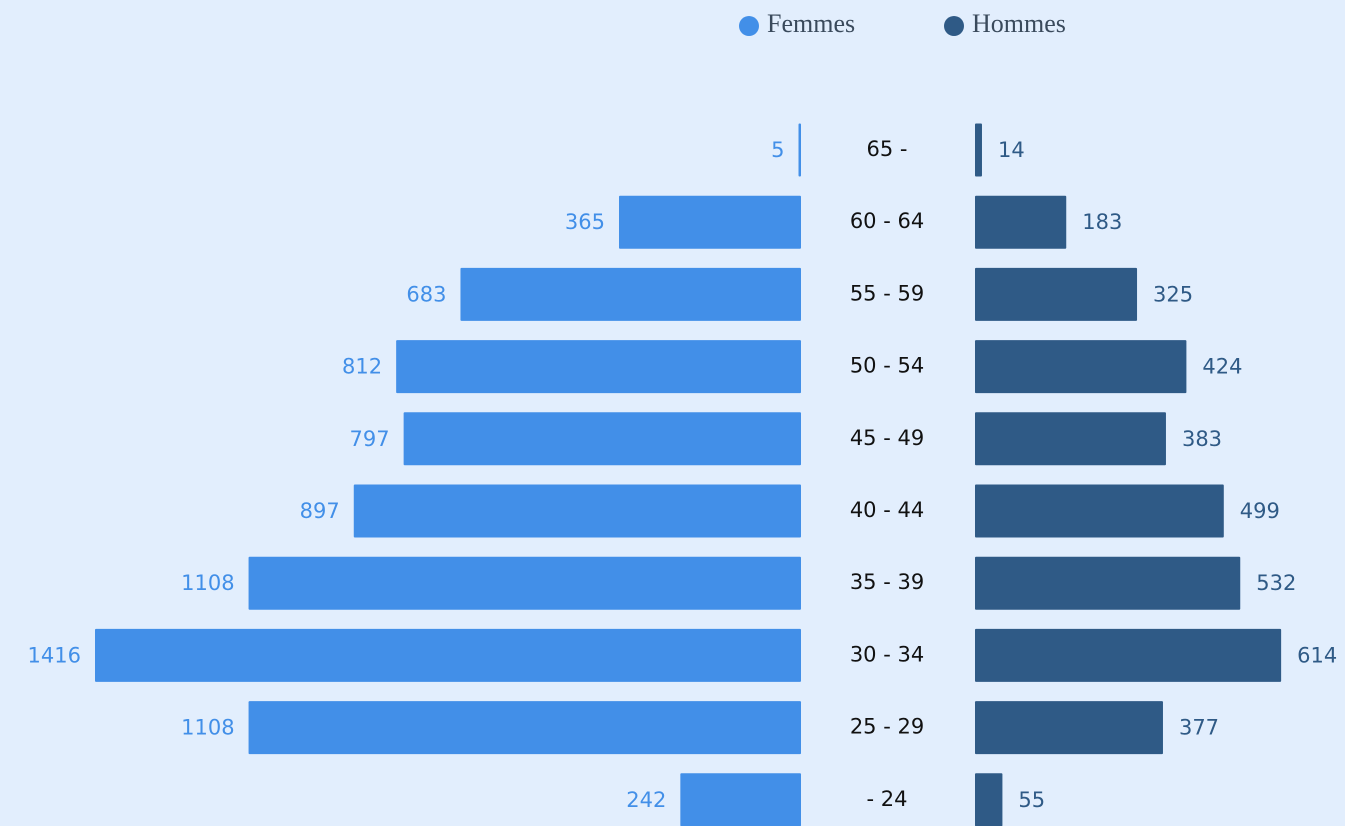 The image size is (1345, 826). Describe the element at coordinates (811, 23) in the screenshot. I see `legend-label: Femmes` at that location.